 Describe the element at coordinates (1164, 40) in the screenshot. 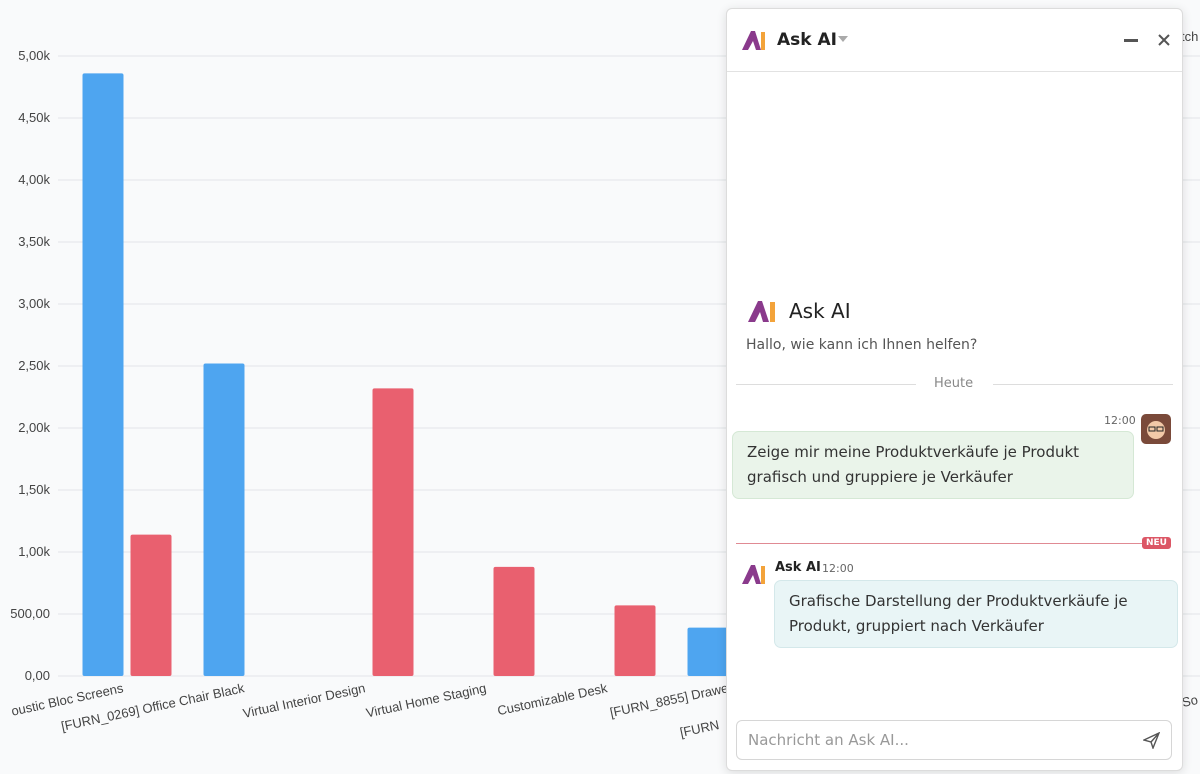

I see `close-button` at that location.